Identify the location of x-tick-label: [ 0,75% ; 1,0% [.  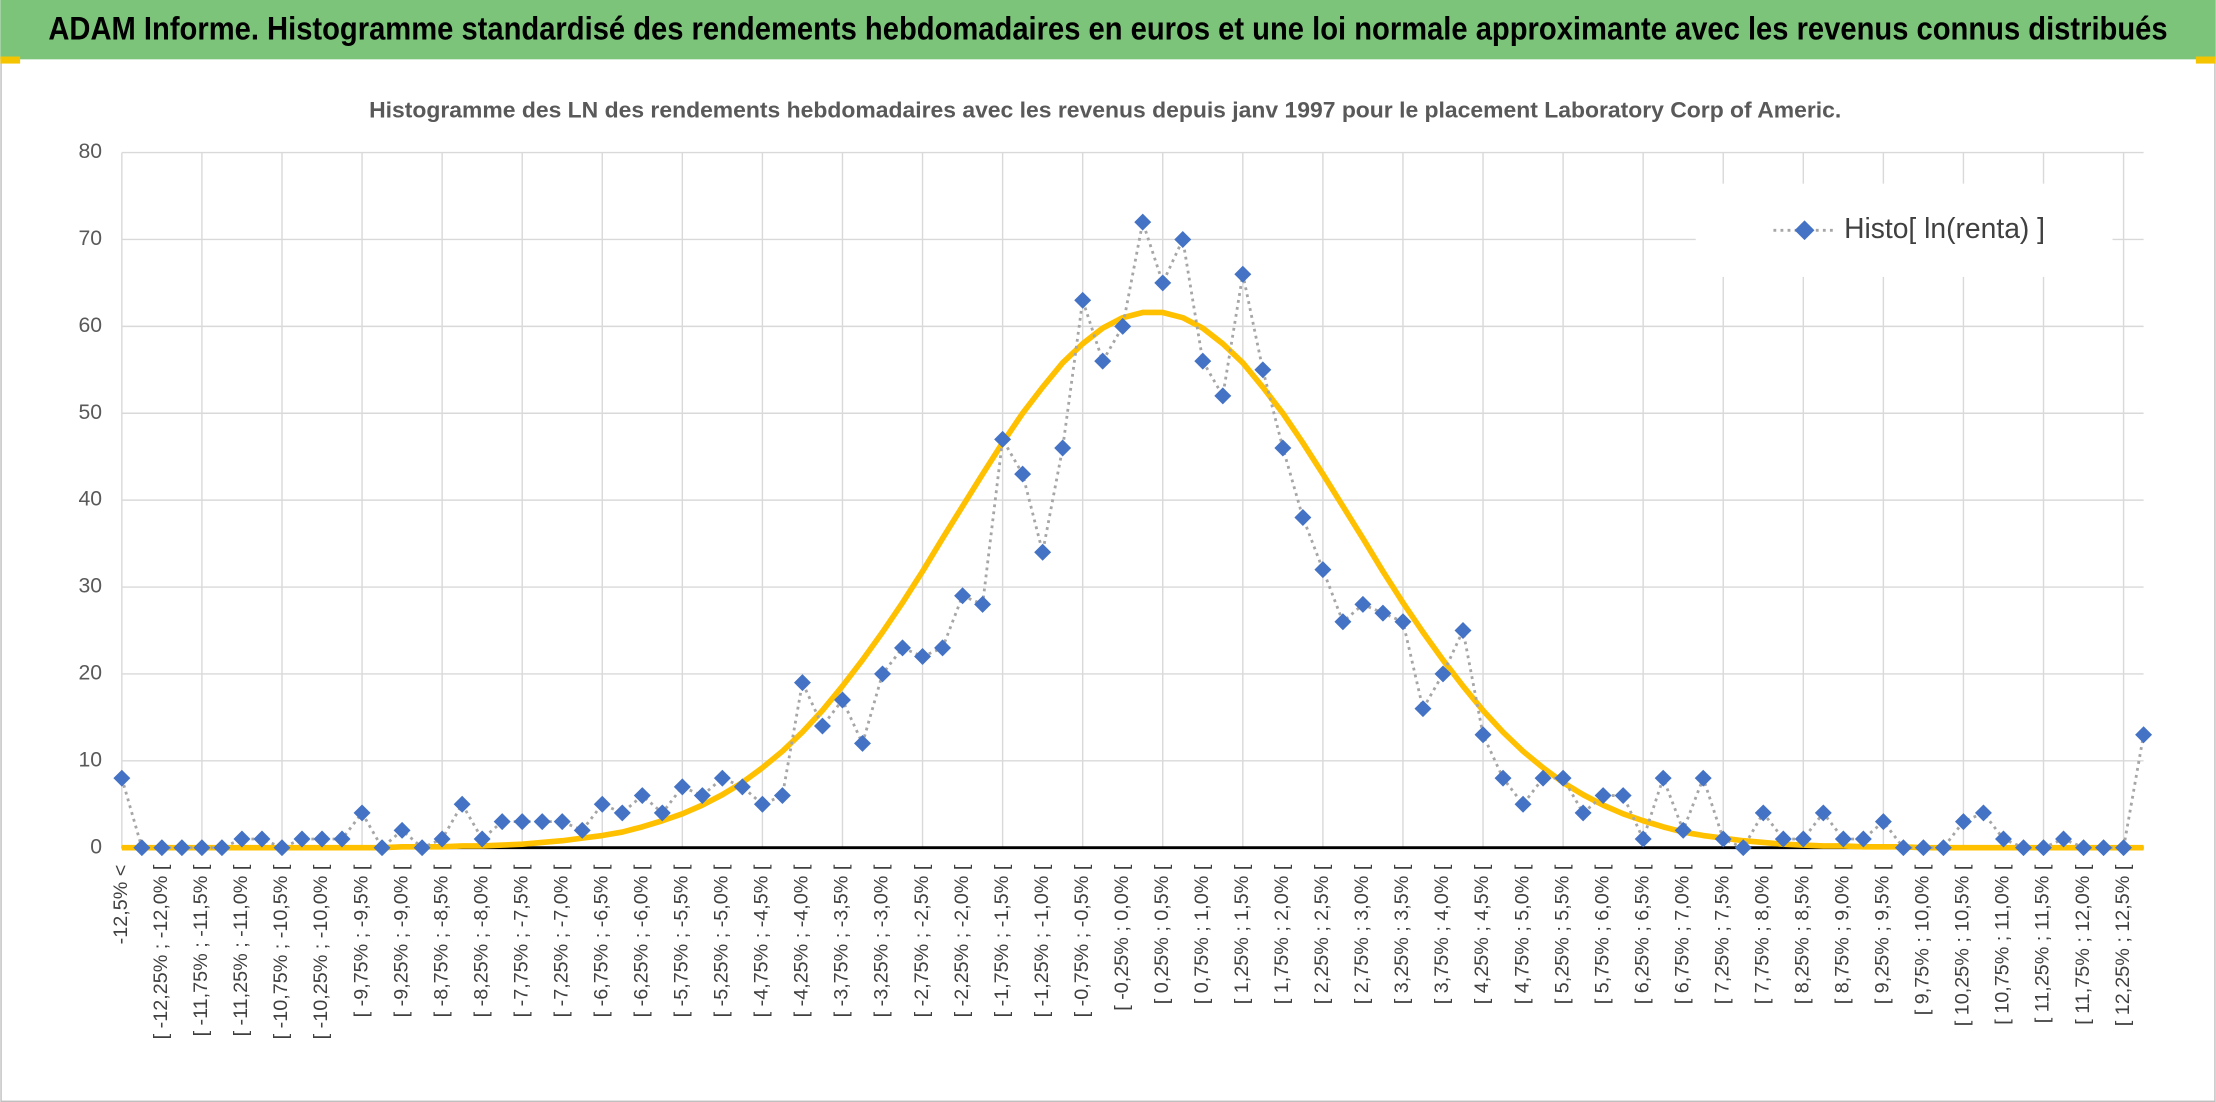
(1202, 934).